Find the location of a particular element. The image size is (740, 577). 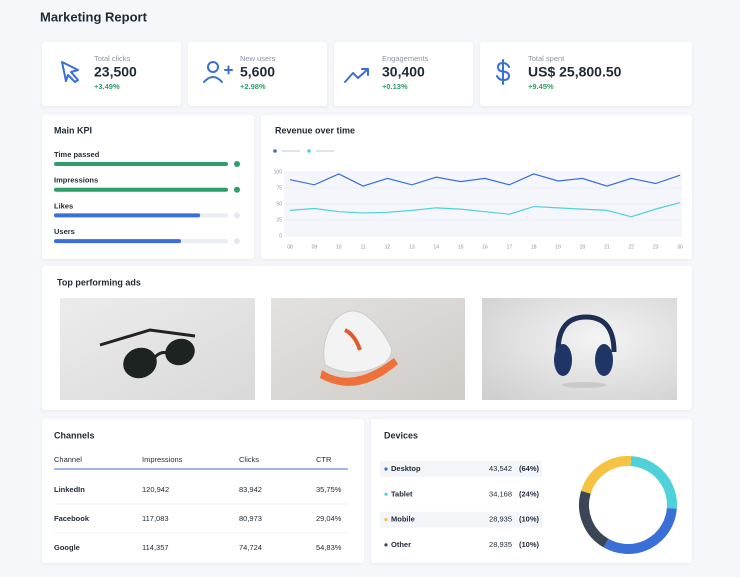

cursor-icon is located at coordinates (70, 72).